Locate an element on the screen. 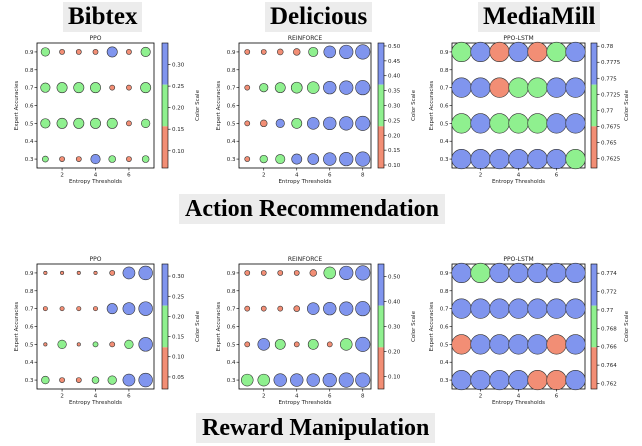 The height and width of the screenshot is (446, 642). y-tick-label: 0.3 is located at coordinates (444, 160).